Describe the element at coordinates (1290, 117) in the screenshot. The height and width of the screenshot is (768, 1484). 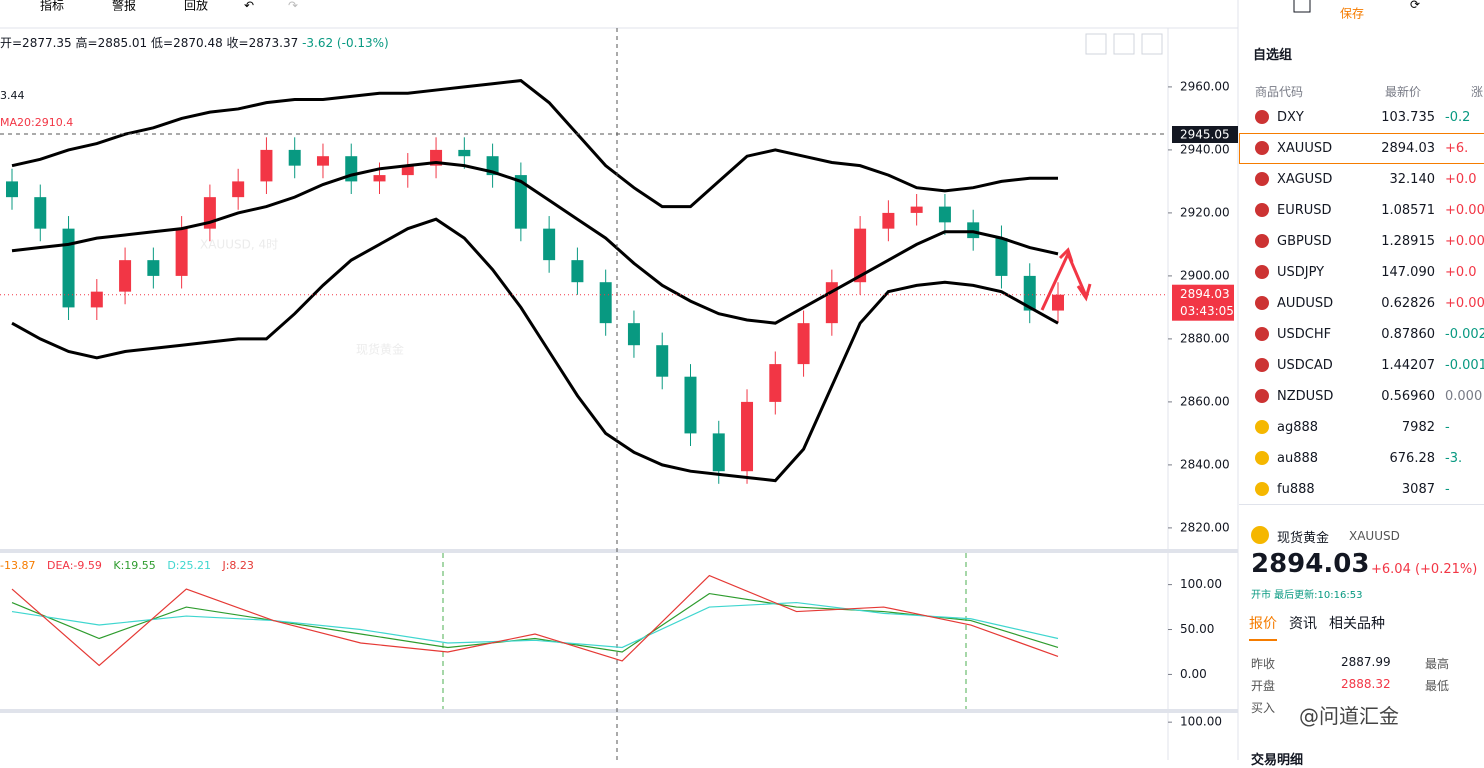
I see `symbol: DXY` at that location.